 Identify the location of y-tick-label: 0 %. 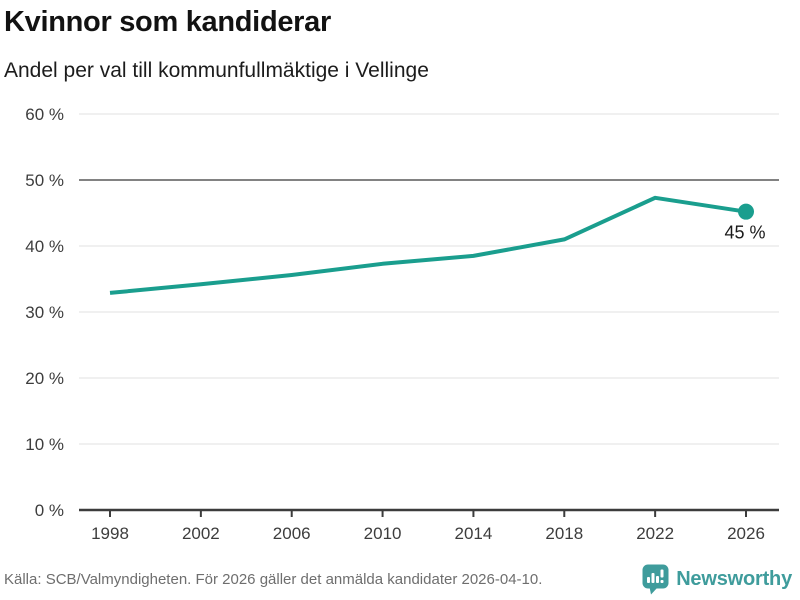
(49, 510).